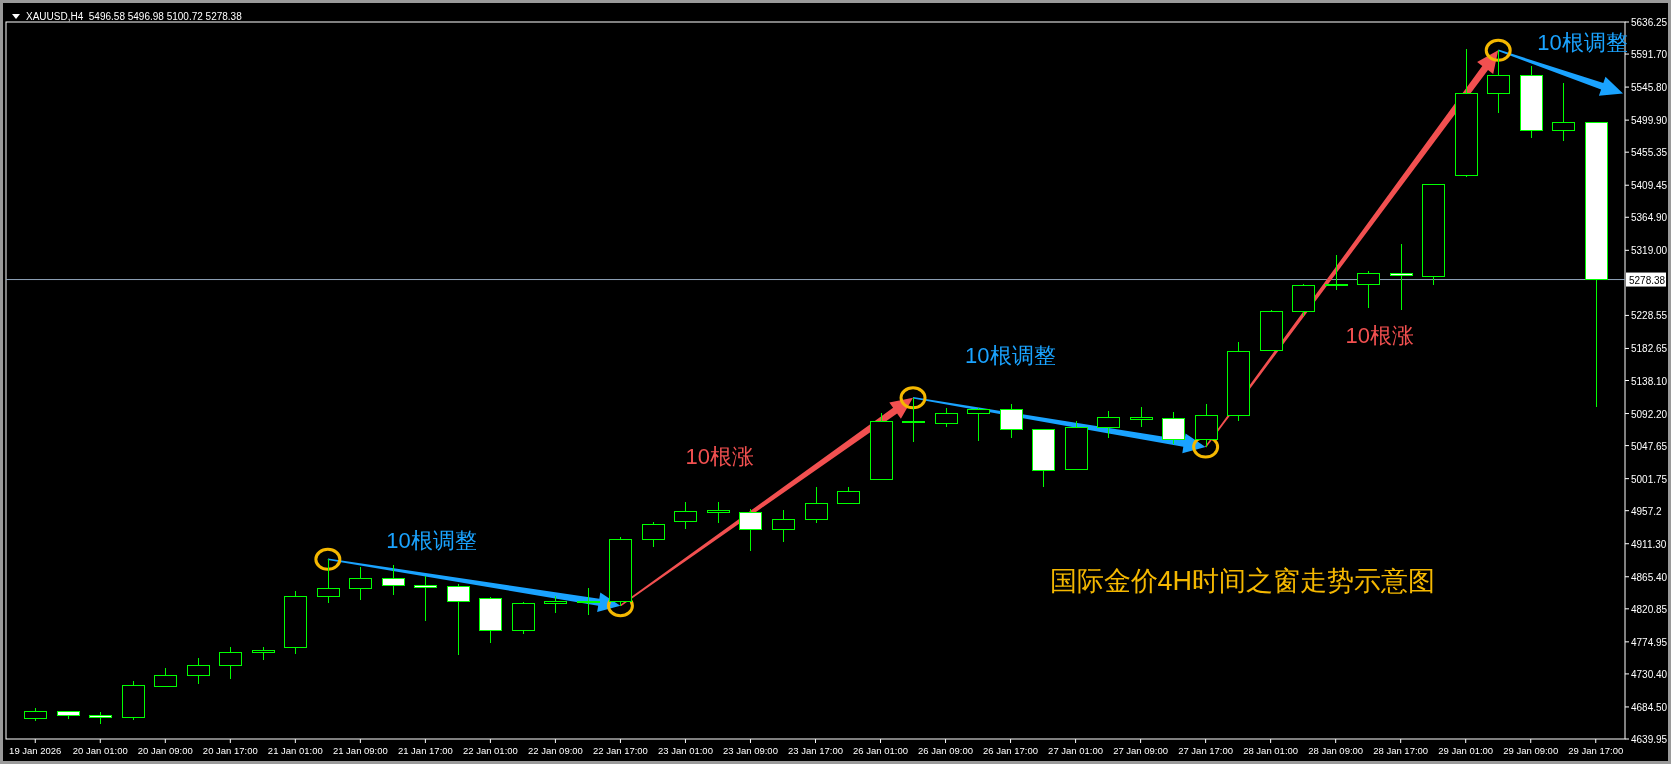 The height and width of the screenshot is (764, 1671). What do you see at coordinates (1141, 750) in the screenshot?
I see `x-tick-label: 27 Jan 09:00` at bounding box center [1141, 750].